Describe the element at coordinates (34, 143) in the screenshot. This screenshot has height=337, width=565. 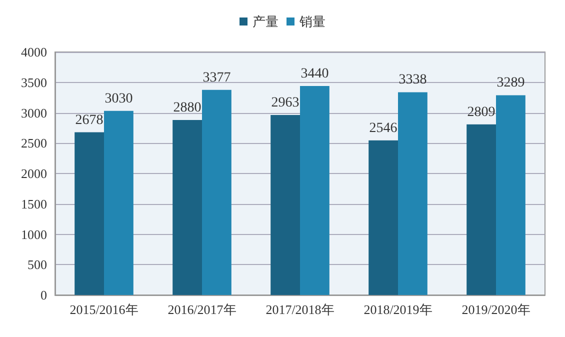
I see `y-tick-label: 2500` at that location.